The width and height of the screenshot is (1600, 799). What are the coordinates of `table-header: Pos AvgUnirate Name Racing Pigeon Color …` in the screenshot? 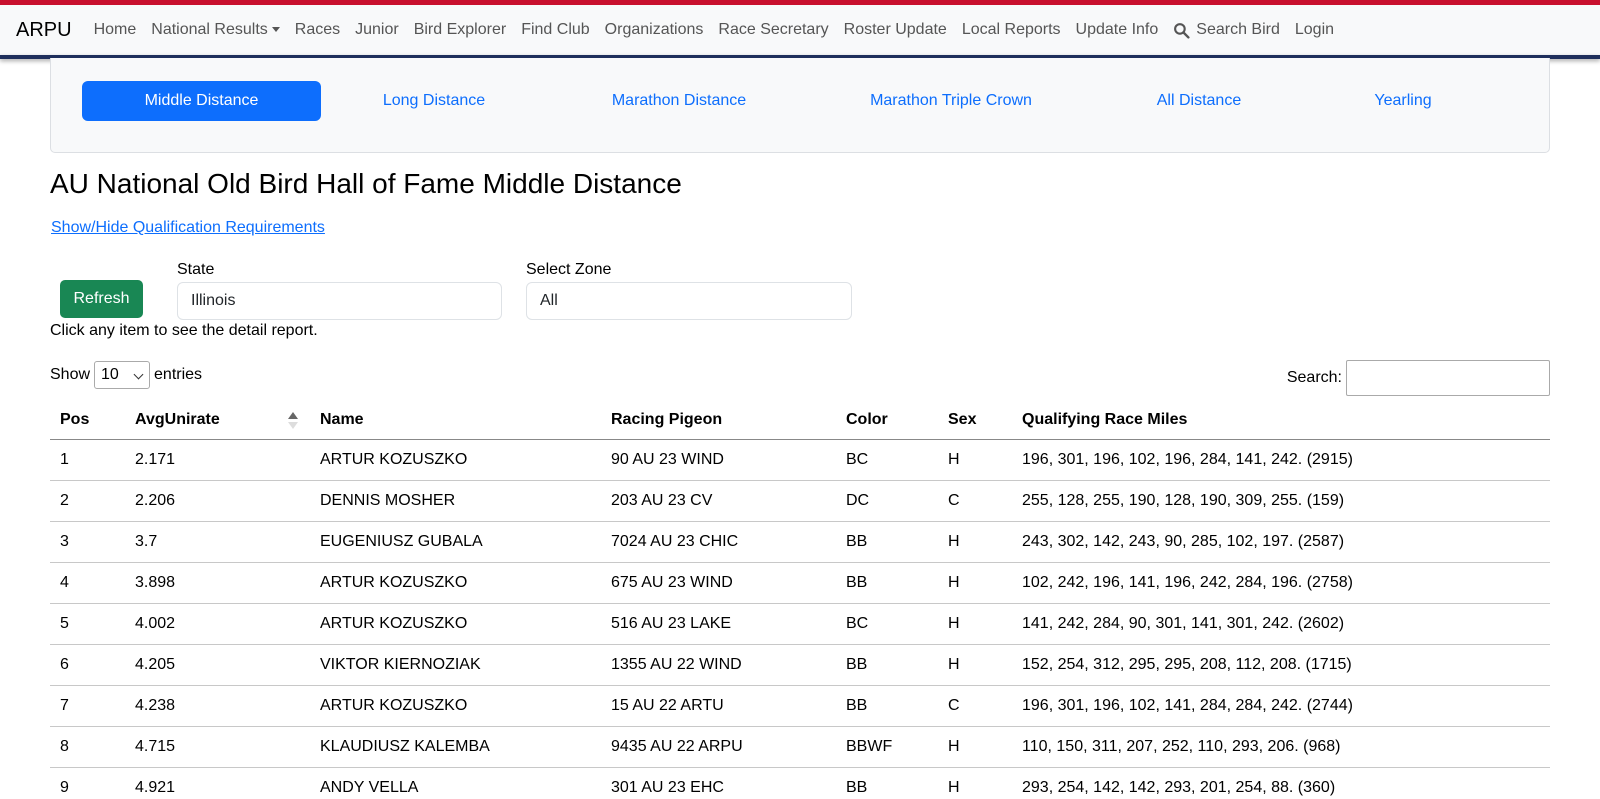 It's located at (800, 420).